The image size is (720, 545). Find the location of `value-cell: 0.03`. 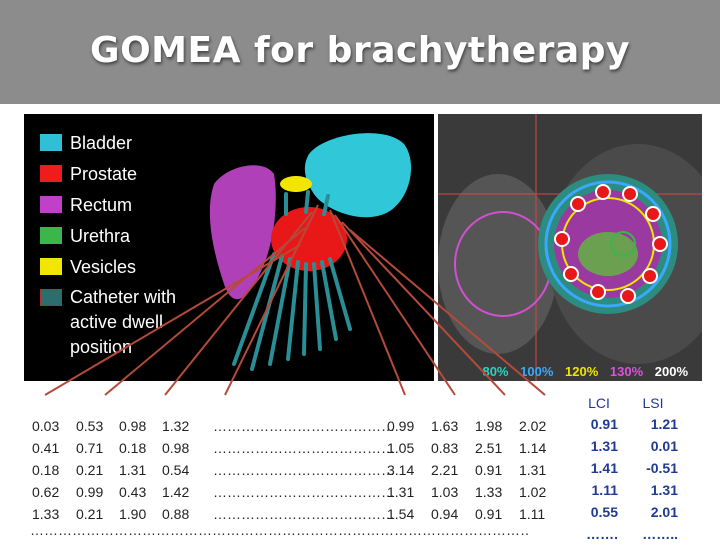

value-cell: 0.03 is located at coordinates (46, 426).